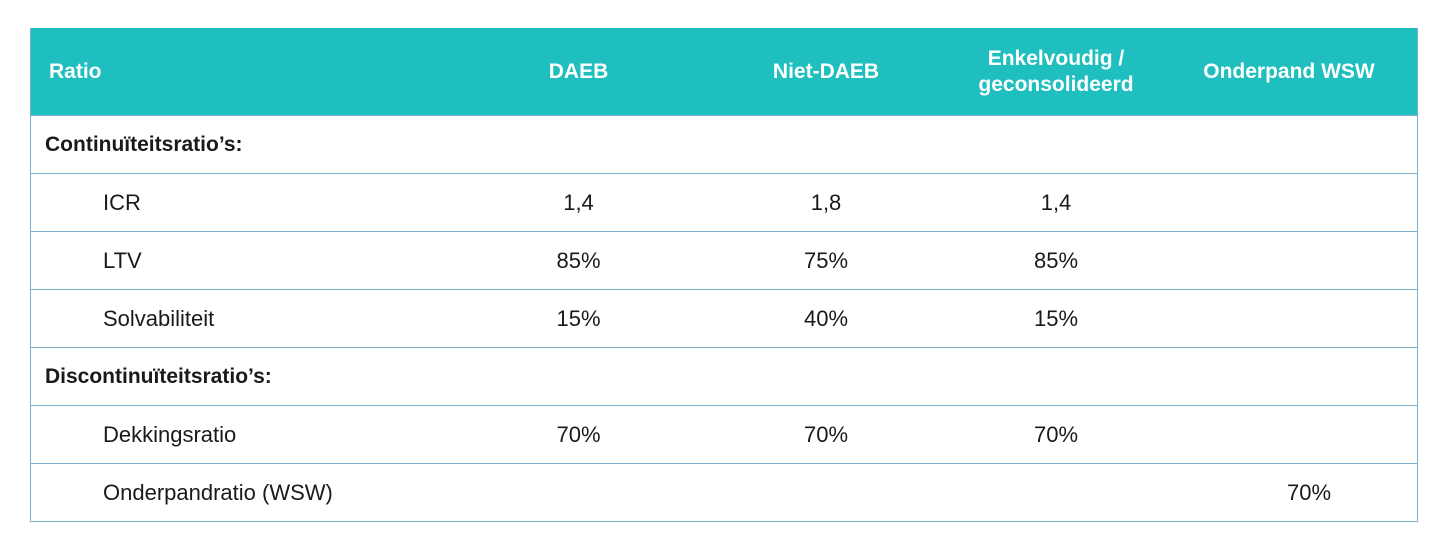 The image size is (1447, 546). Describe the element at coordinates (159, 318) in the screenshot. I see `row-label: Solvabiliteit` at that location.